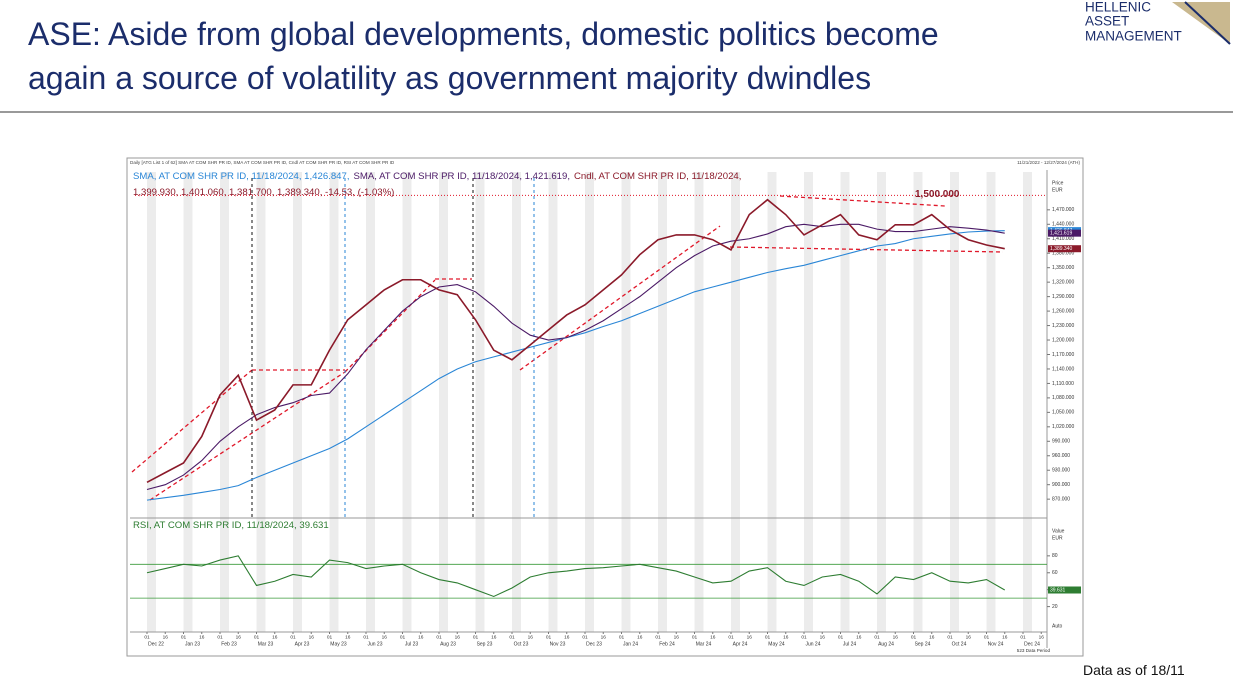 The image size is (1233, 682). What do you see at coordinates (1063, 297) in the screenshot?
I see `y-tick-label: 1,290.000` at bounding box center [1063, 297].